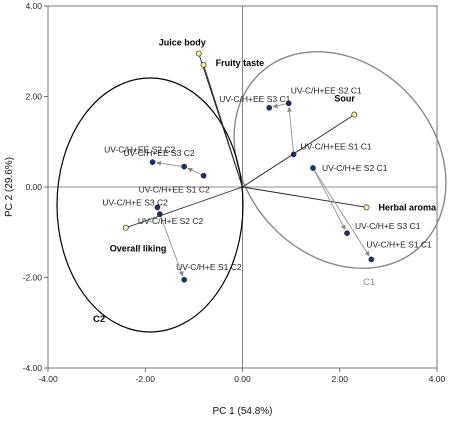 Image resolution: width=474 pixels, height=424 pixels. I want to click on y-tick-label: 4.00, so click(33, 6).